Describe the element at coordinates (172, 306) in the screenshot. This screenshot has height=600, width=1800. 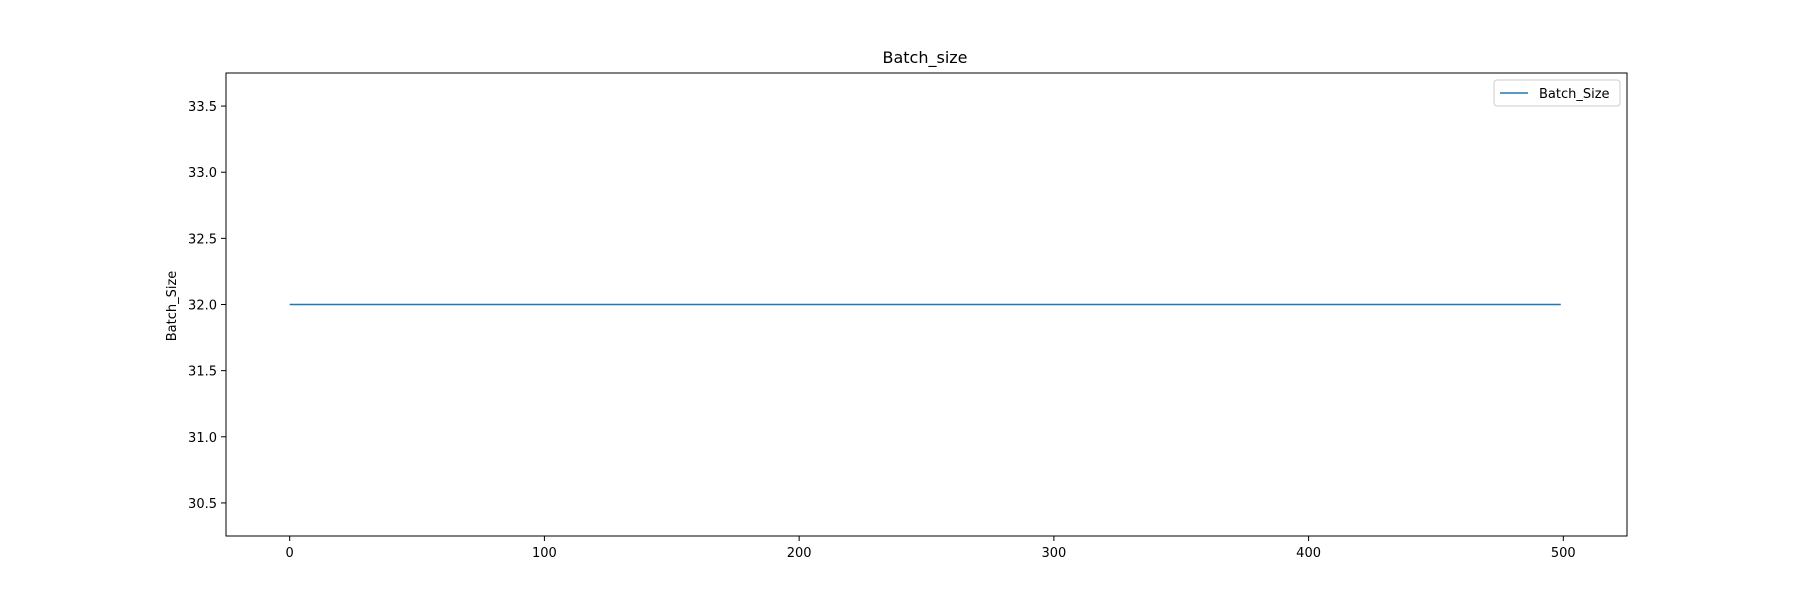
I see `y-axis-label: Batch_Size` at that location.